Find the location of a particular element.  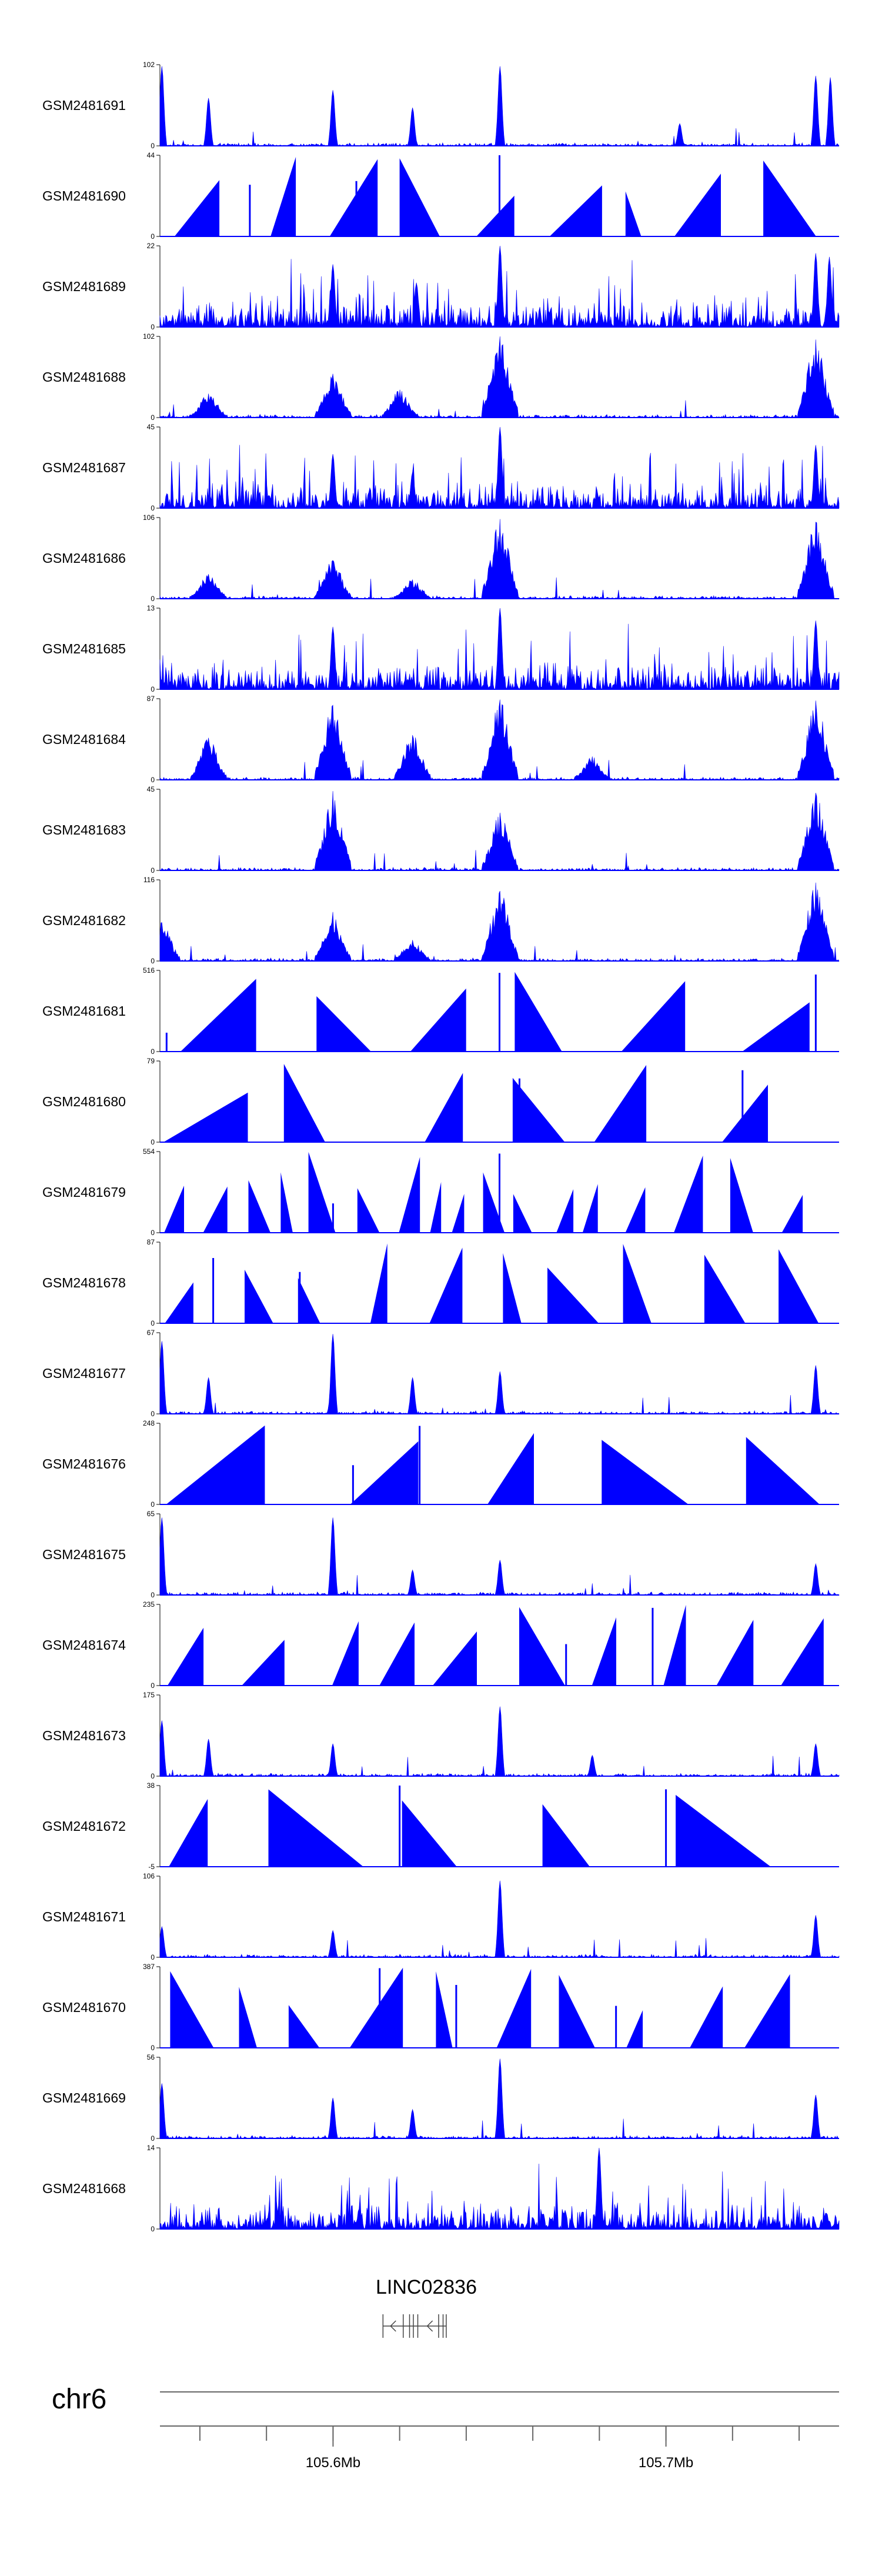

track-label: GSM2481673 is located at coordinates (84, 1735).